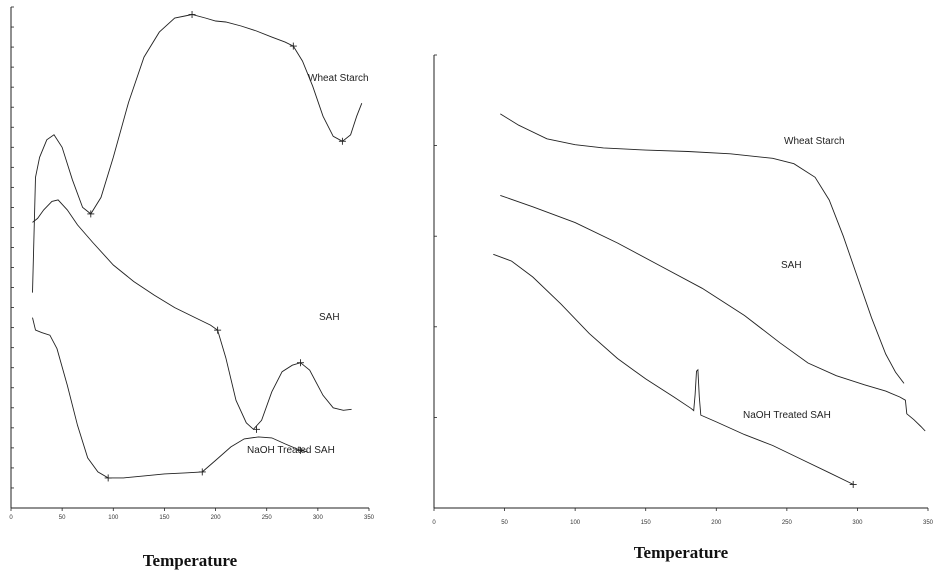 The width and height of the screenshot is (944, 571). Describe the element at coordinates (192, 314) in the screenshot. I see `series-line-sah` at that location.